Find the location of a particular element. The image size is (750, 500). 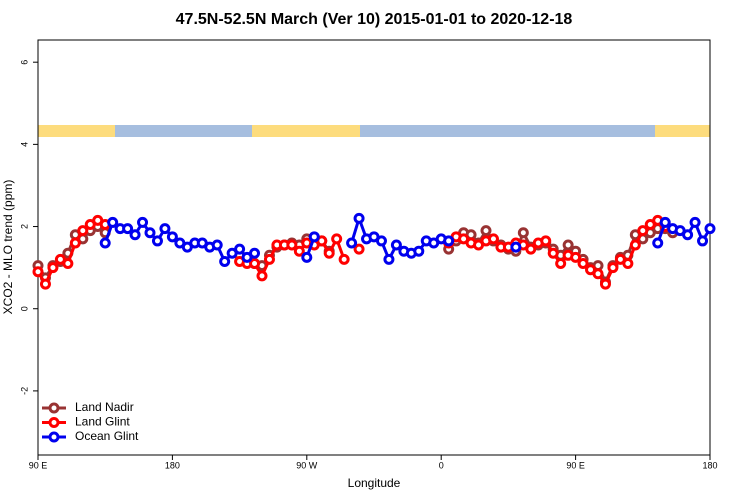

y-tick-label: 0 is located at coordinates (24, 308).